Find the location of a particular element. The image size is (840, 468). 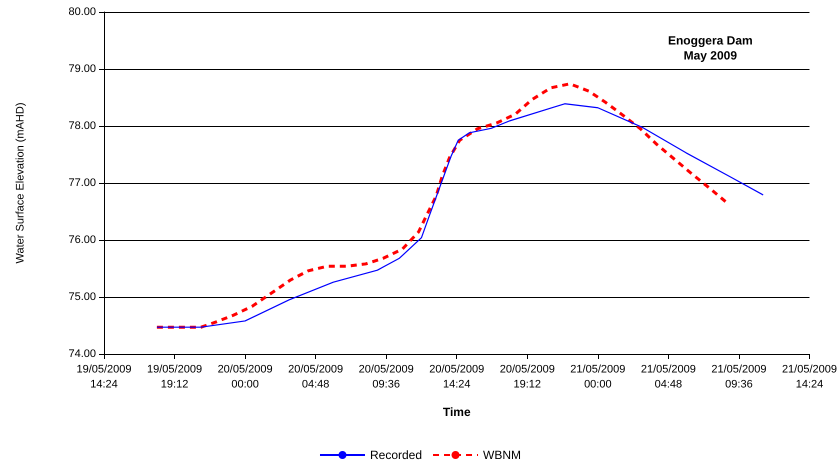

y-tick-label: 74.00 is located at coordinates (82, 354).